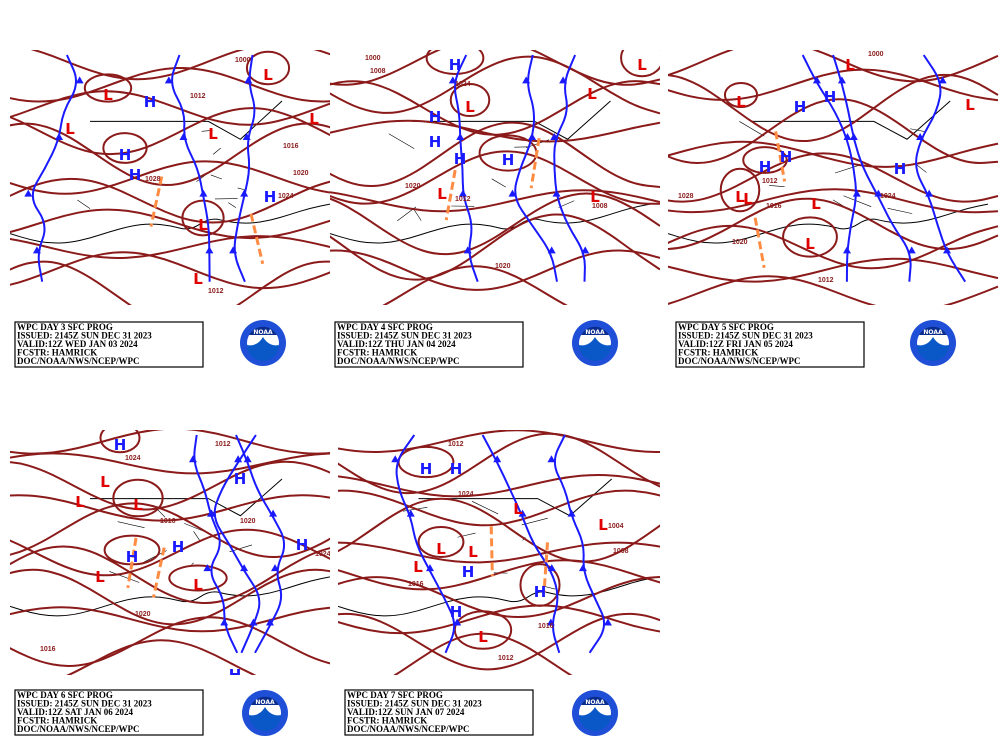  Describe the element at coordinates (546, 626) in the screenshot. I see `isobar-label: 1016` at that location.